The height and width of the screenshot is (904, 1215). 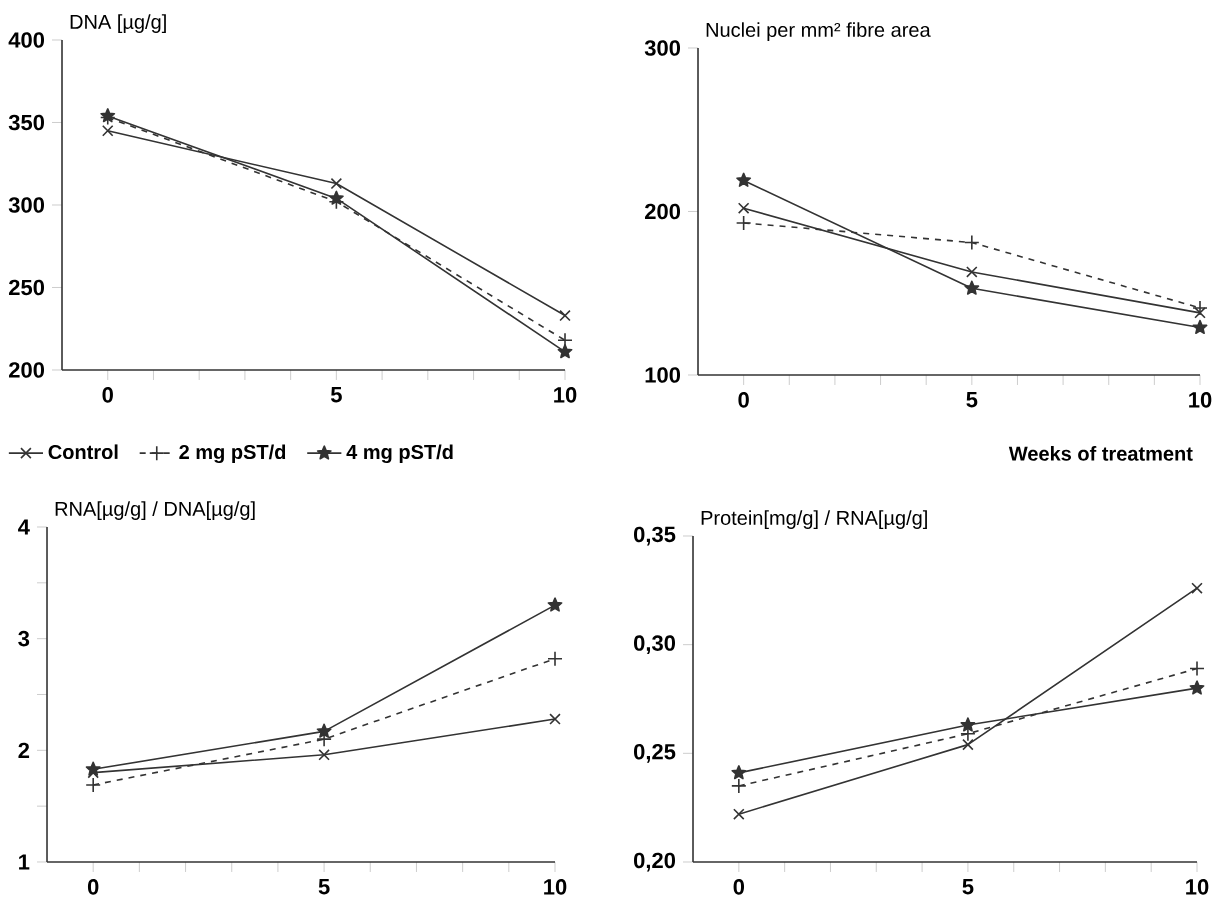 What do you see at coordinates (655, 753) in the screenshot?
I see `y-tick-label: 0,25` at bounding box center [655, 753].